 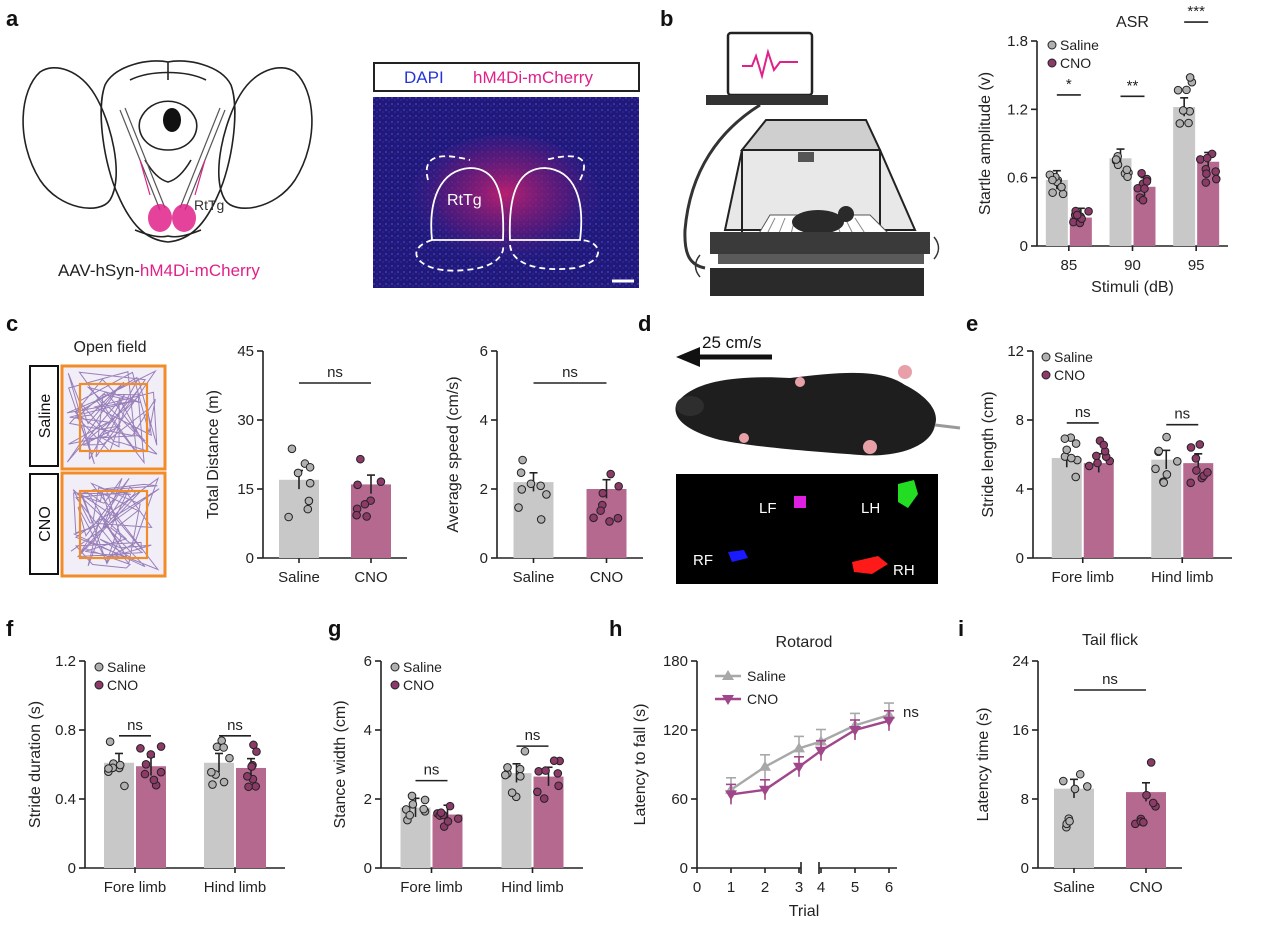 I want to click on legend-label-cno: CNO, so click(x=762, y=699).